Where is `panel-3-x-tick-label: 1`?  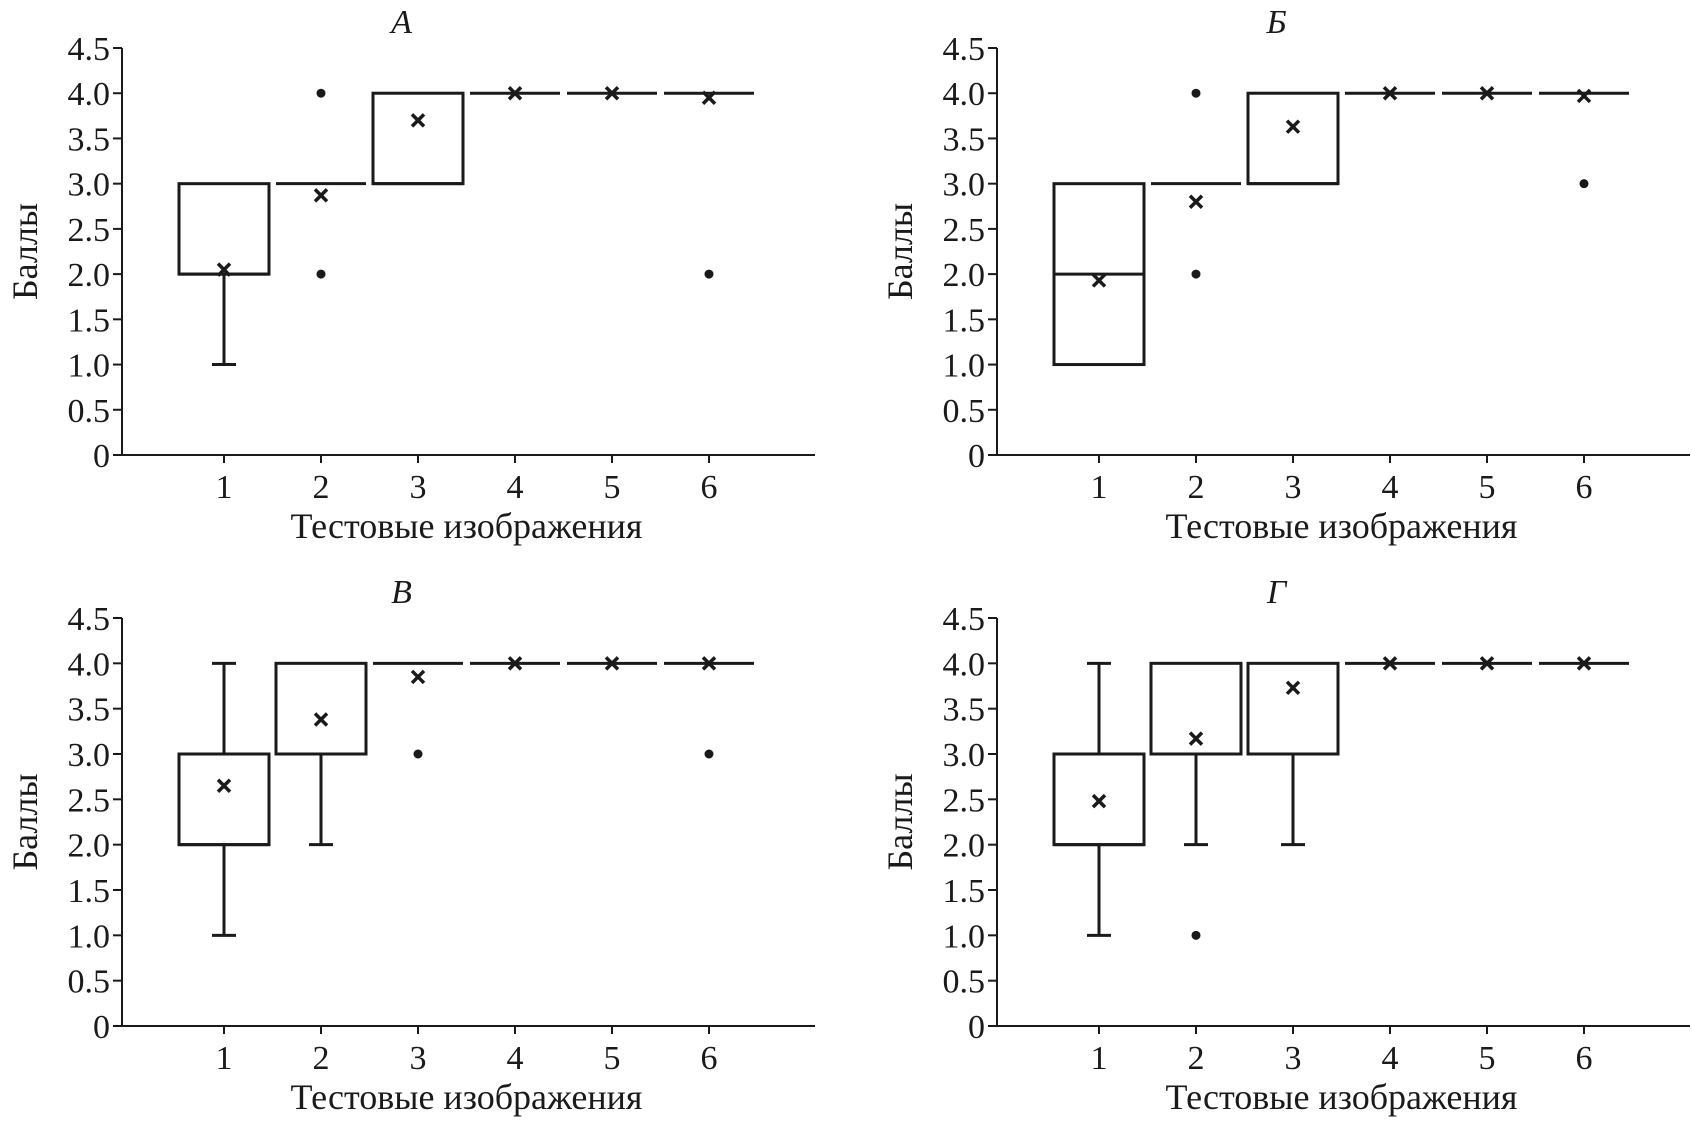 panel-3-x-tick-label: 1 is located at coordinates (224, 1058).